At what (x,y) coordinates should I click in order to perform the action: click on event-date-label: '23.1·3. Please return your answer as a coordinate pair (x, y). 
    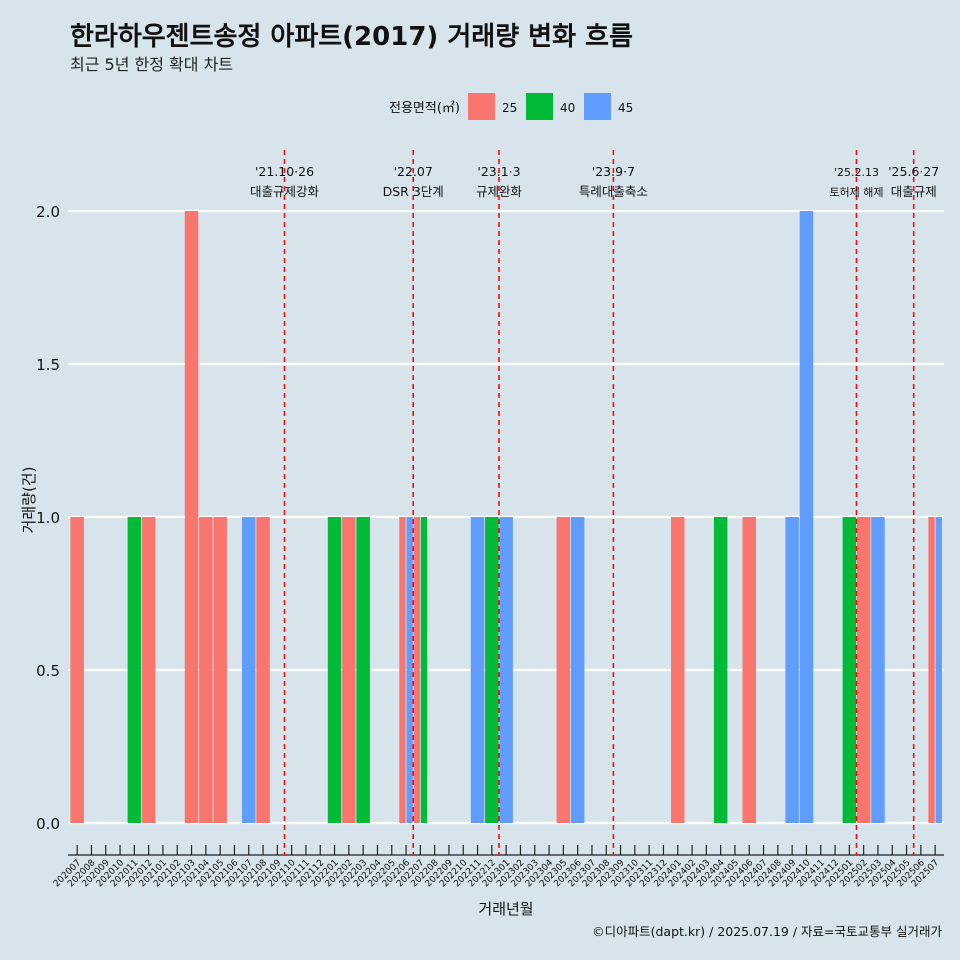
    Looking at the image, I should click on (498, 171).